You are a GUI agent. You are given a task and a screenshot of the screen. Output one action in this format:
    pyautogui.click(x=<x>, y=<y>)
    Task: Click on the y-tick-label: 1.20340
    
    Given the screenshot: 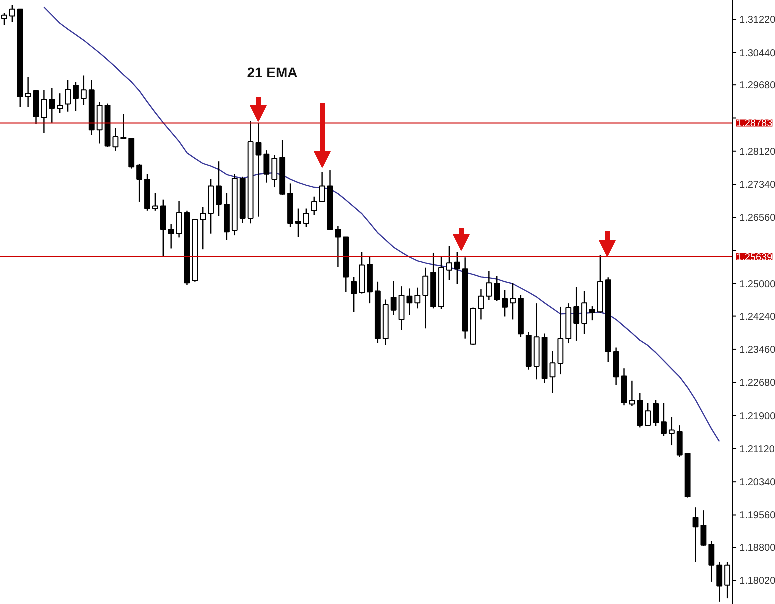 What is the action you would take?
    pyautogui.click(x=757, y=483)
    